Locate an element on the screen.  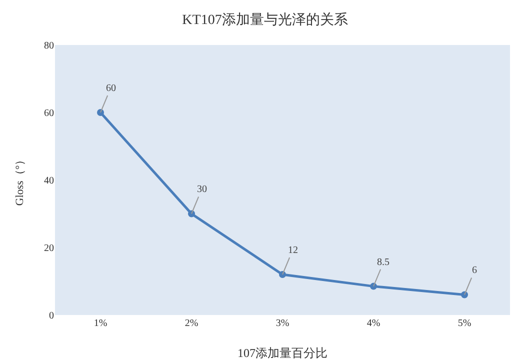
chart-title: KT107添加量与光泽的关系 is located at coordinates (265, 20).